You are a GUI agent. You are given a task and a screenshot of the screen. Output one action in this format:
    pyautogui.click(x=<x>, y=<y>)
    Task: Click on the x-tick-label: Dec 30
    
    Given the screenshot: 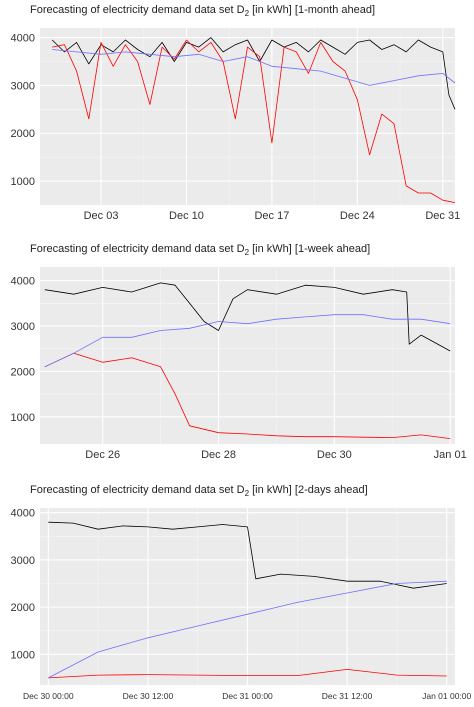 What is the action you would take?
    pyautogui.click(x=334, y=455)
    